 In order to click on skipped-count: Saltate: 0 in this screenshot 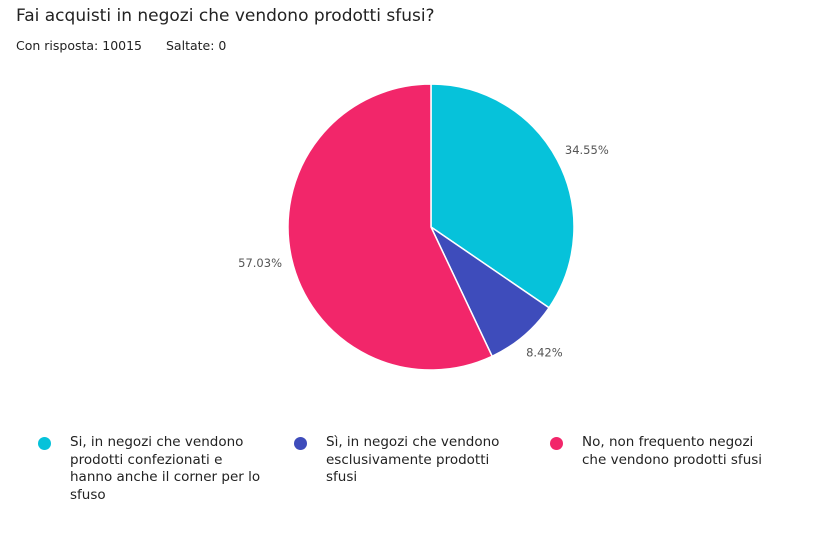, I will do `click(196, 45)`.